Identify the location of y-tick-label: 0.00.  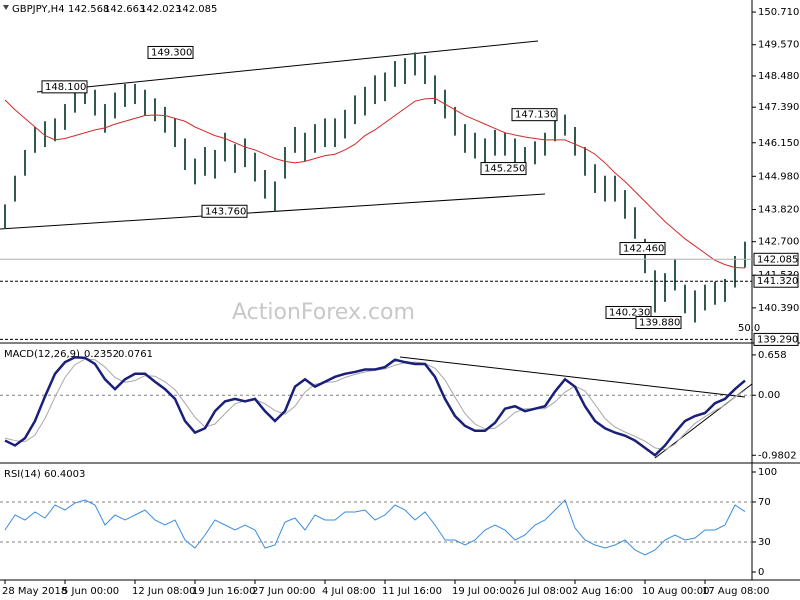
(769, 395).